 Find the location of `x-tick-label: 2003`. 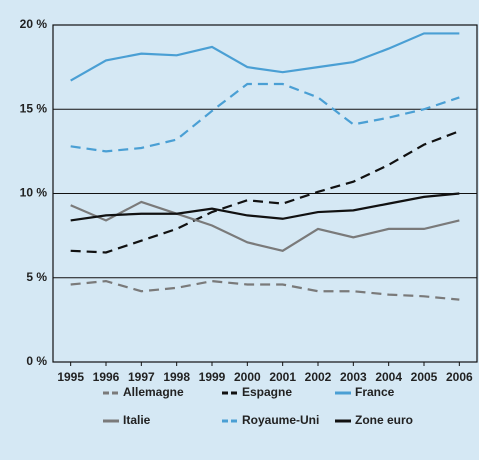

x-tick-label: 2003 is located at coordinates (353, 377).